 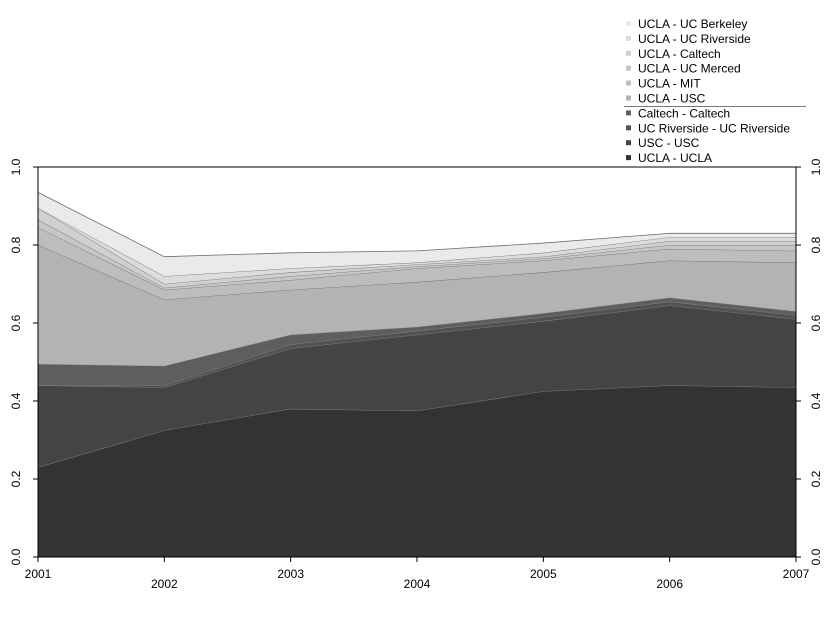 What do you see at coordinates (628, 113) in the screenshot?
I see `legend-swatch-caltech-caltech` at bounding box center [628, 113].